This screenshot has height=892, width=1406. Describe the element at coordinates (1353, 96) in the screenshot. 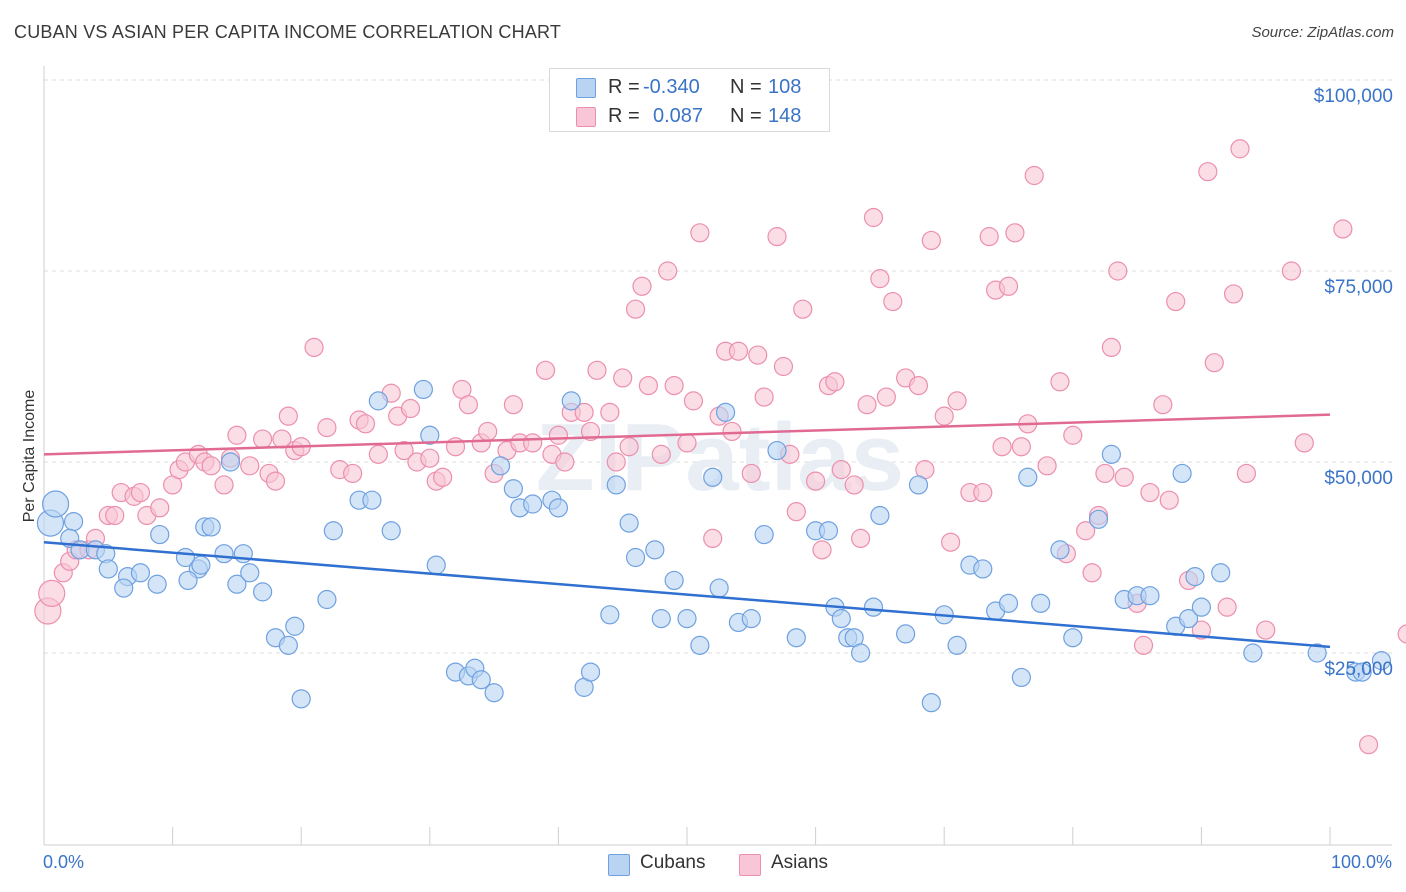

I see `y-tick-100000: $100,000` at that location.